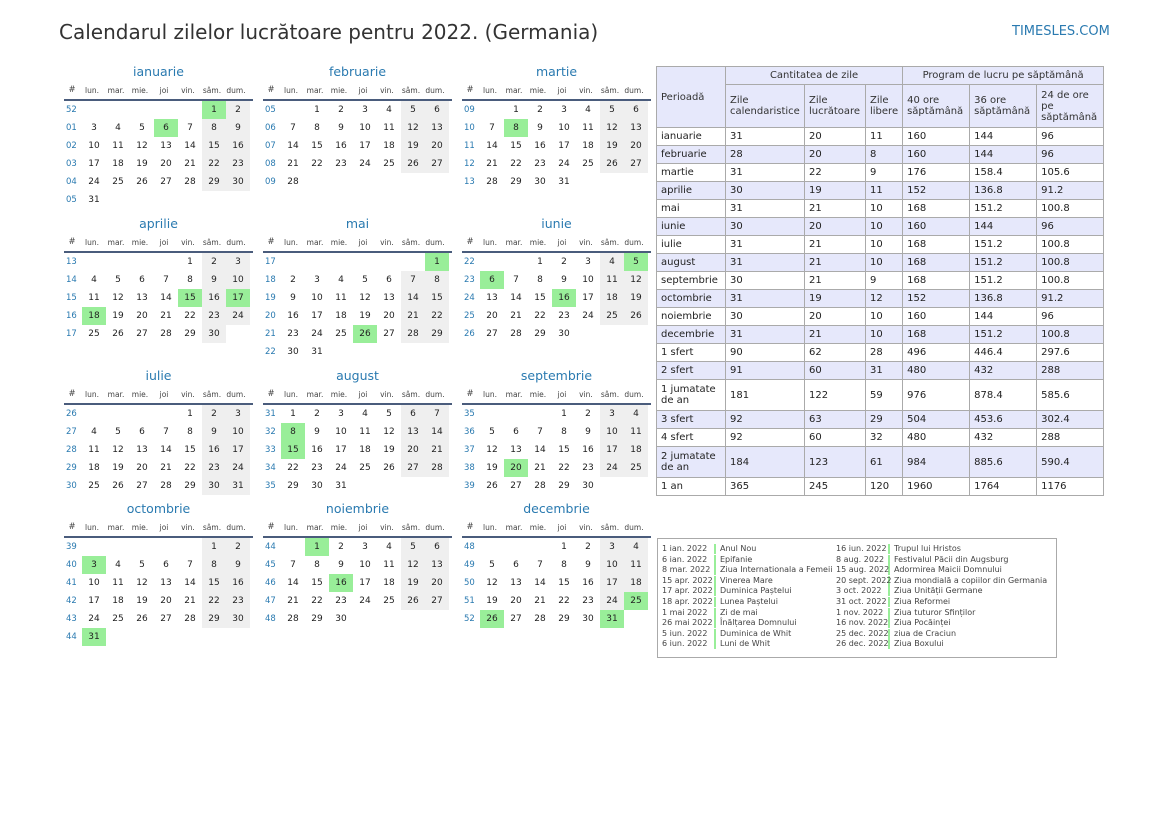 This screenshot has width=1169, height=827. Describe the element at coordinates (880, 262) in the screenshot. I see `summary-row: august 31 21 10 168 151.2 100.8` at that location.